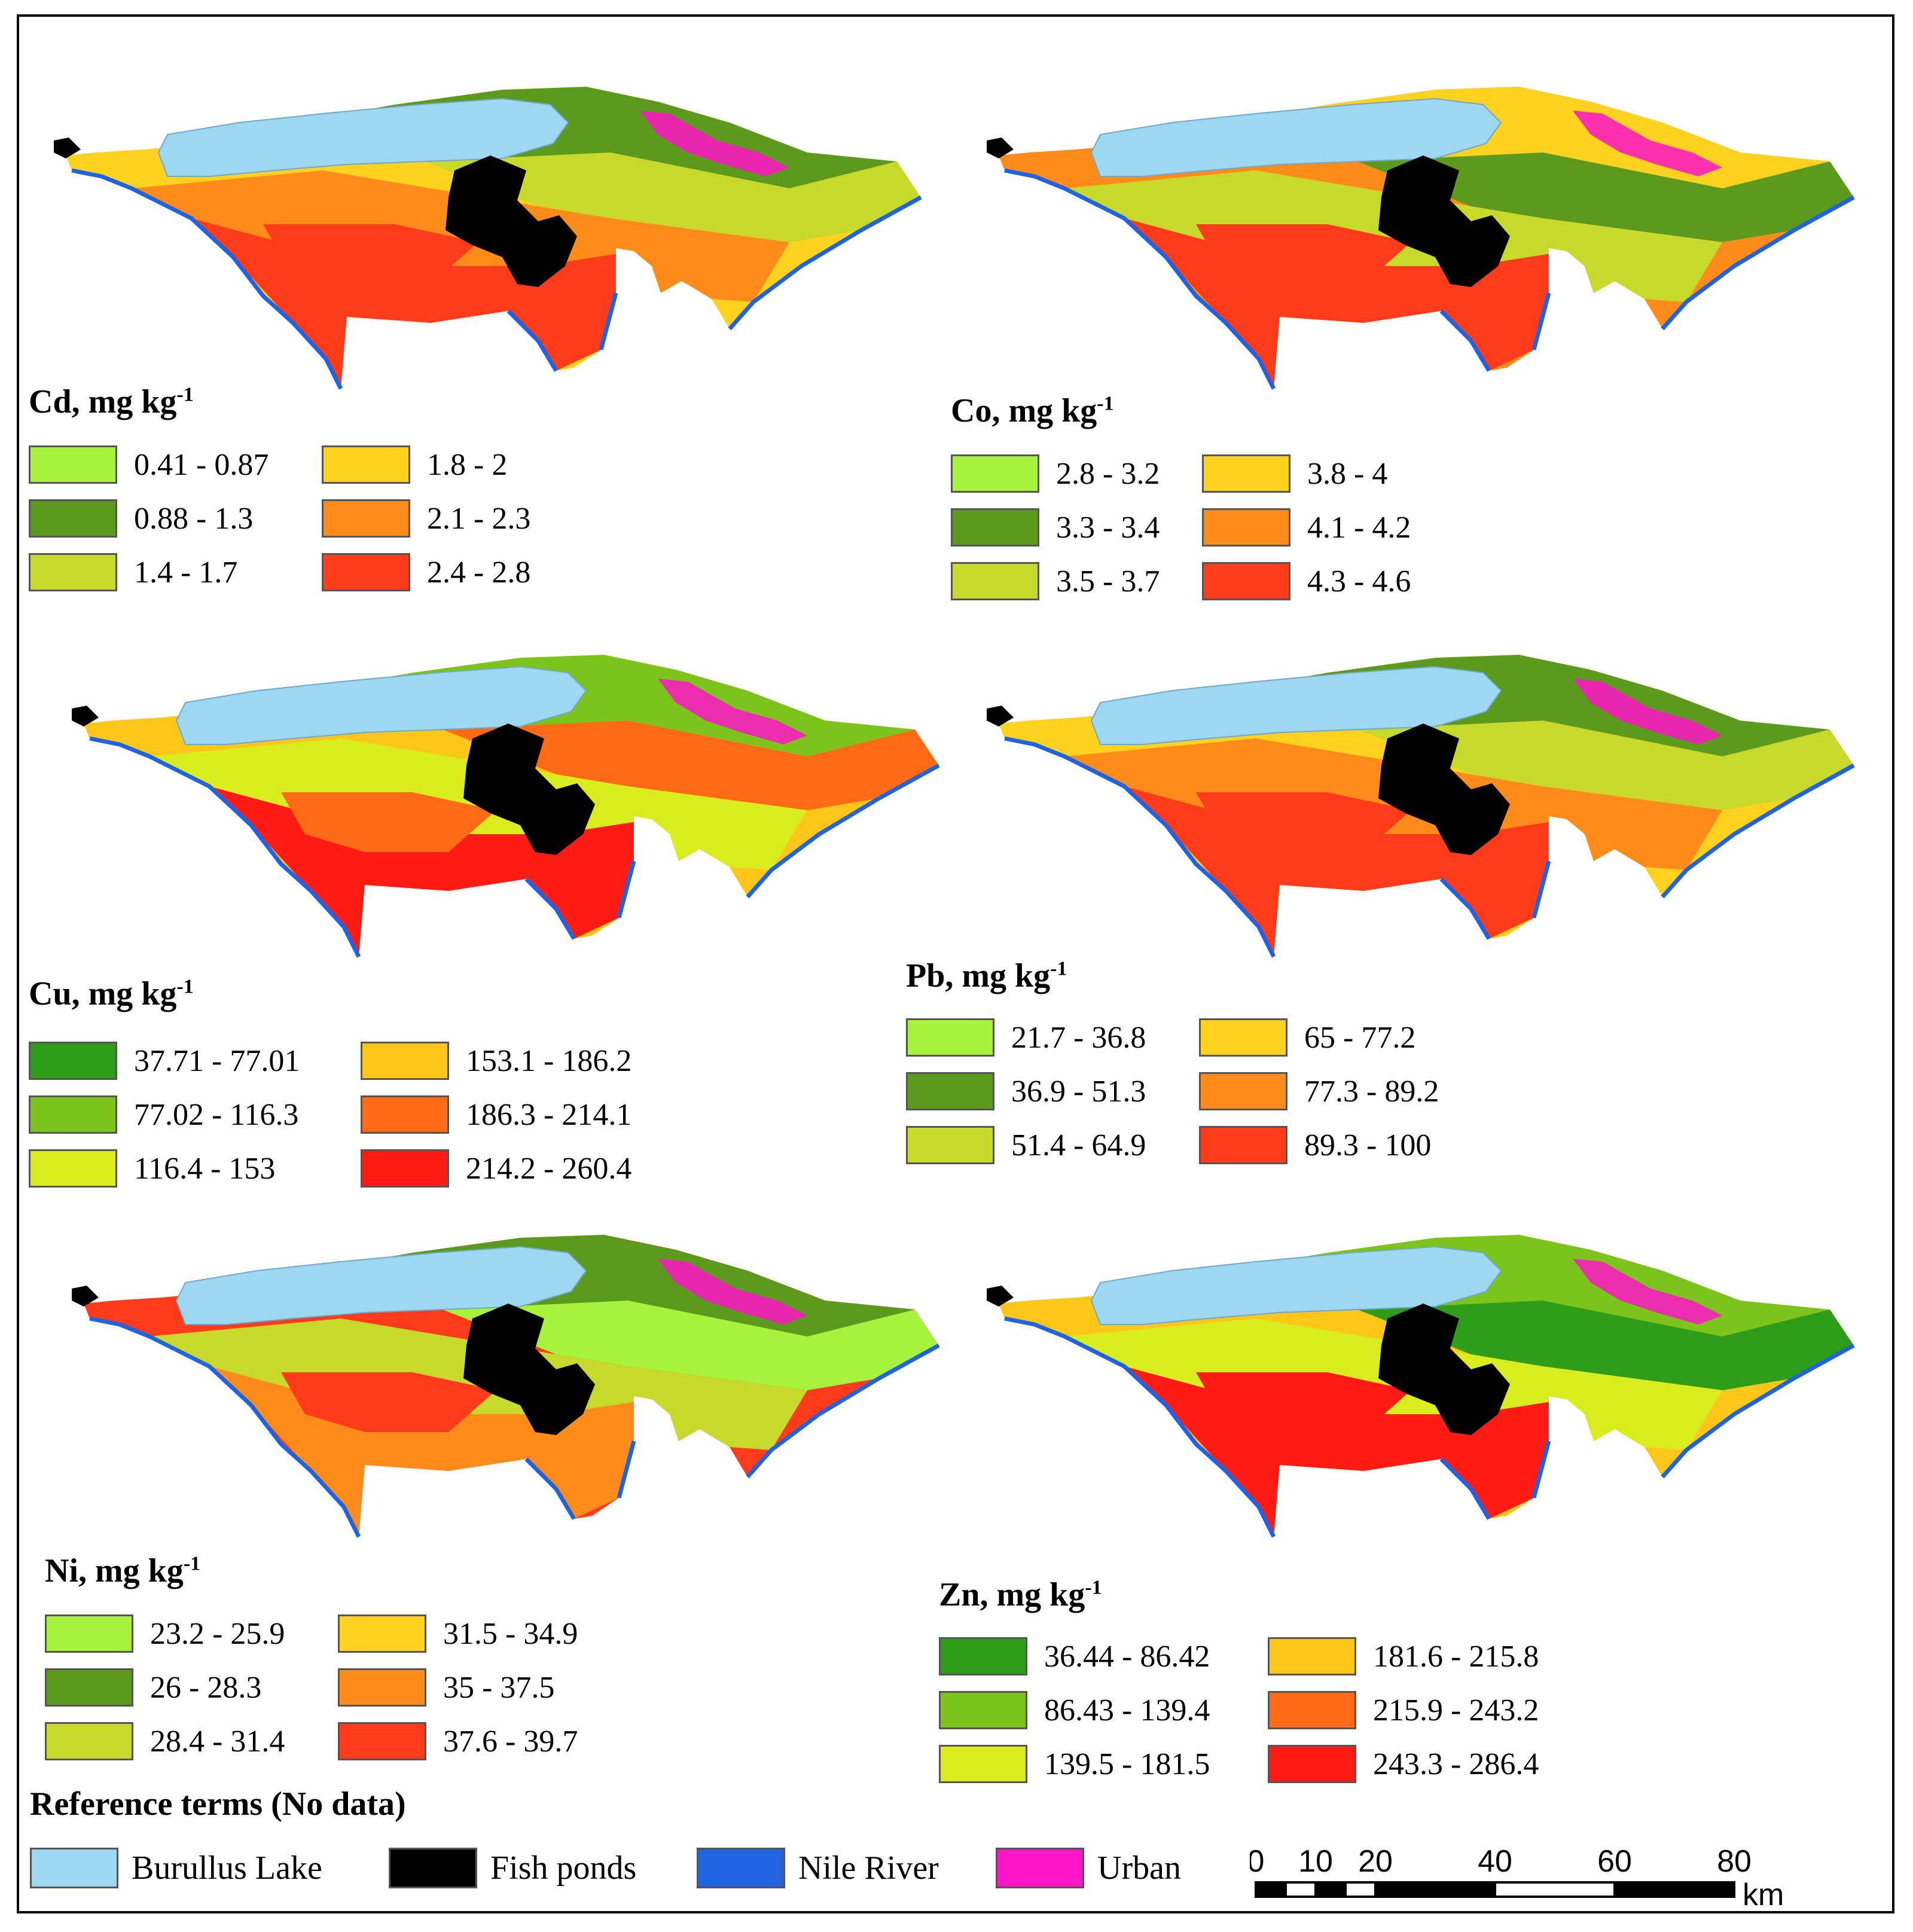 This screenshot has width=1913, height=1932. I want to click on map-zn-layers, so click(1421, 1386).